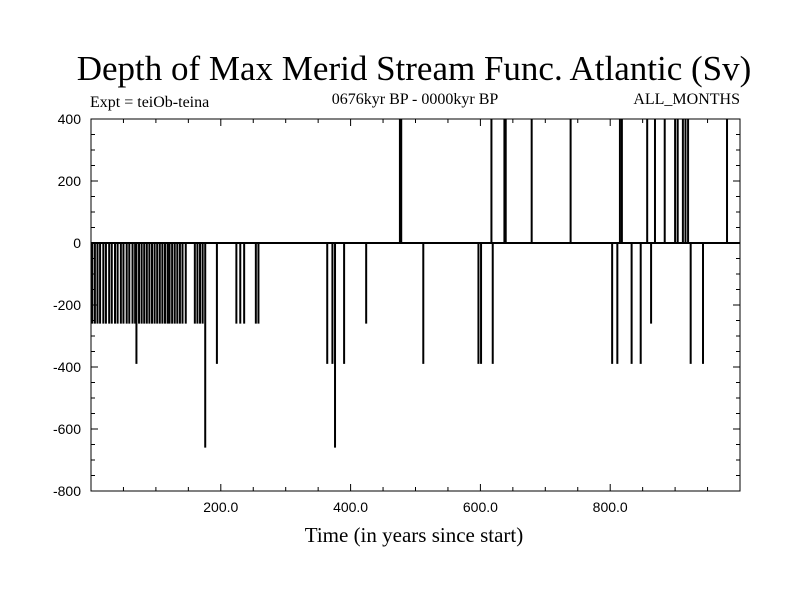  What do you see at coordinates (610, 507) in the screenshot?
I see `x-tick-label-3: 800.0` at bounding box center [610, 507].